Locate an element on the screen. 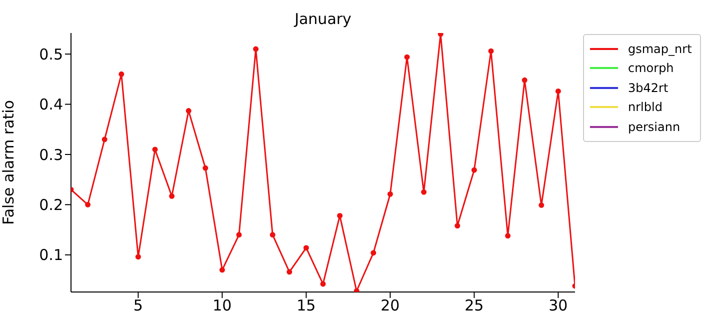 The image size is (720, 324). y-axis-title: False alarm ratio is located at coordinates (9, 162).